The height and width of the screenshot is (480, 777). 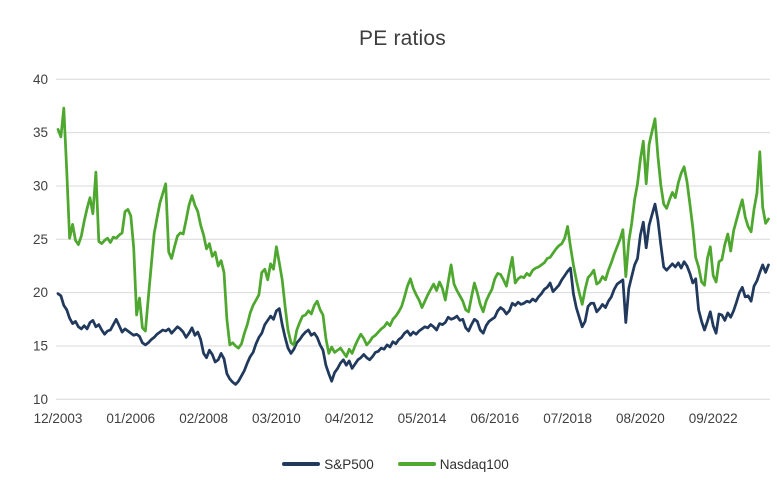 I want to click on legend-item-nasdaq100: Nasdaq100, so click(x=453, y=464).